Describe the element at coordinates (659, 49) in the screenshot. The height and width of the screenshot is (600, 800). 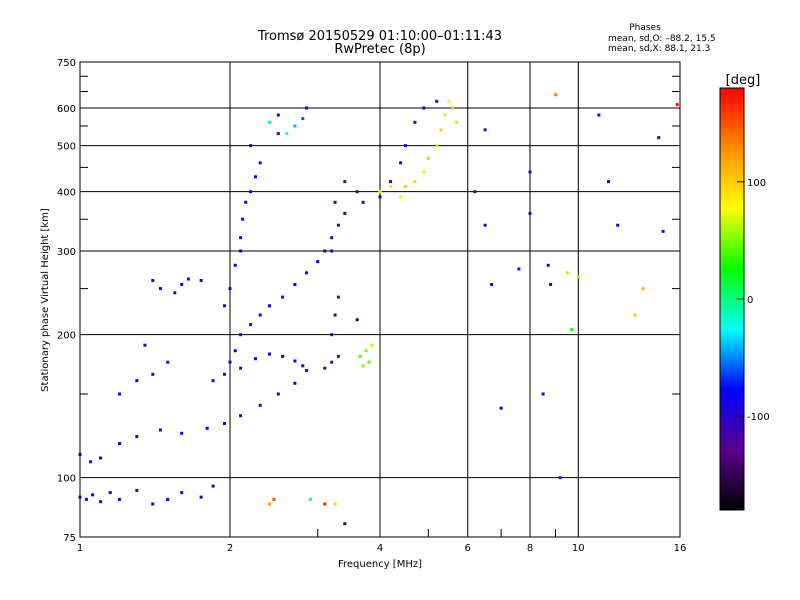
I see `phases-stats-x: mean, sd,X: 88.1, 21.3` at that location.